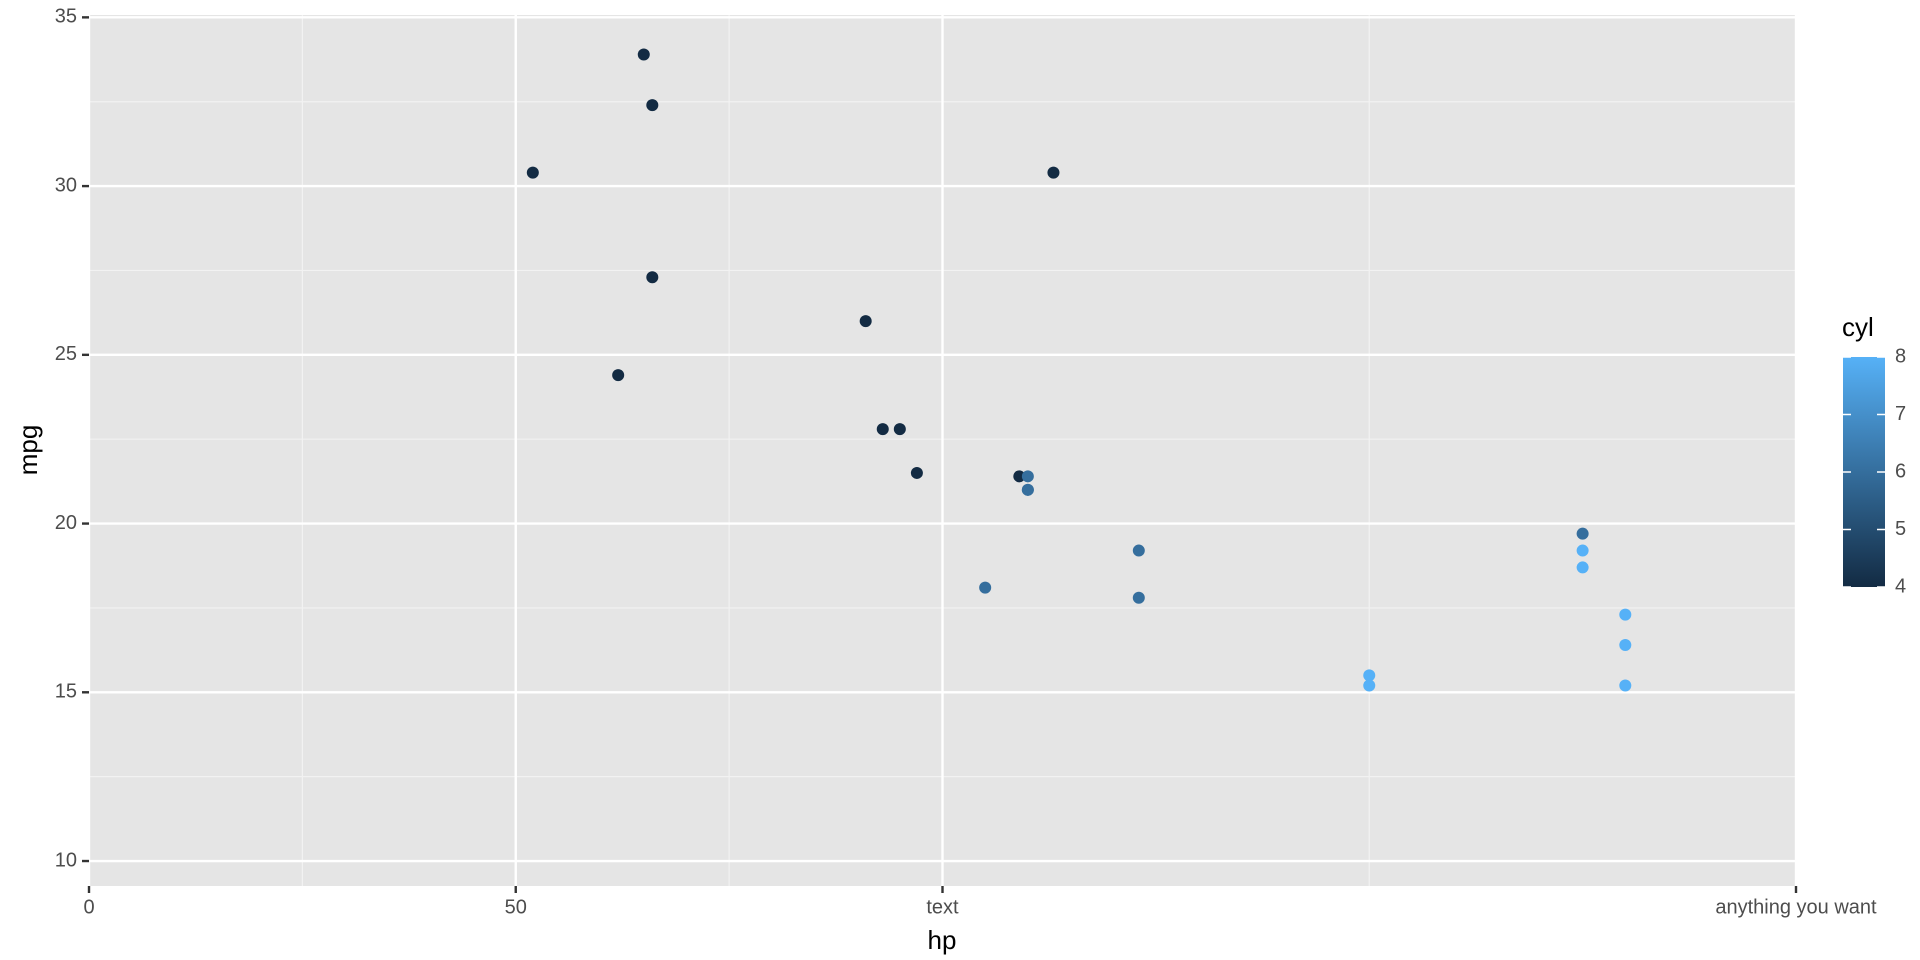  Describe the element at coordinates (1900, 529) in the screenshot. I see `legend-label: 5` at that location.